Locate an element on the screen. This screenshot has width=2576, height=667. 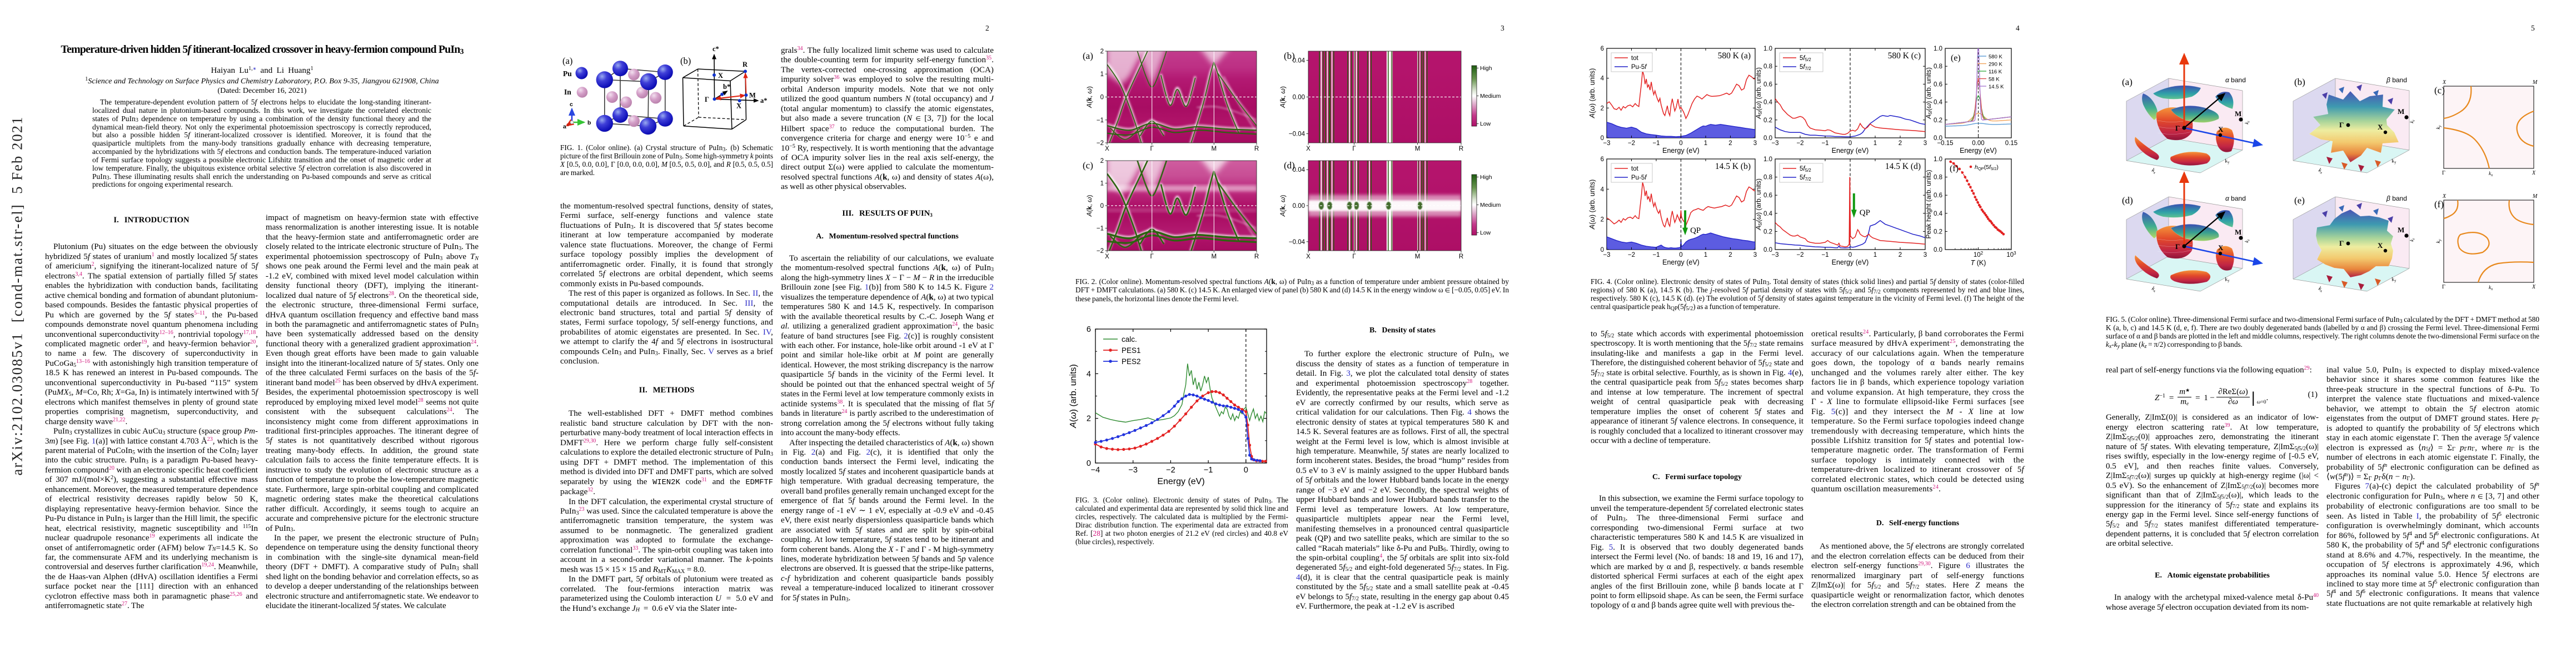
svg-text: 580 K (a) is located at coordinates (1734, 56).